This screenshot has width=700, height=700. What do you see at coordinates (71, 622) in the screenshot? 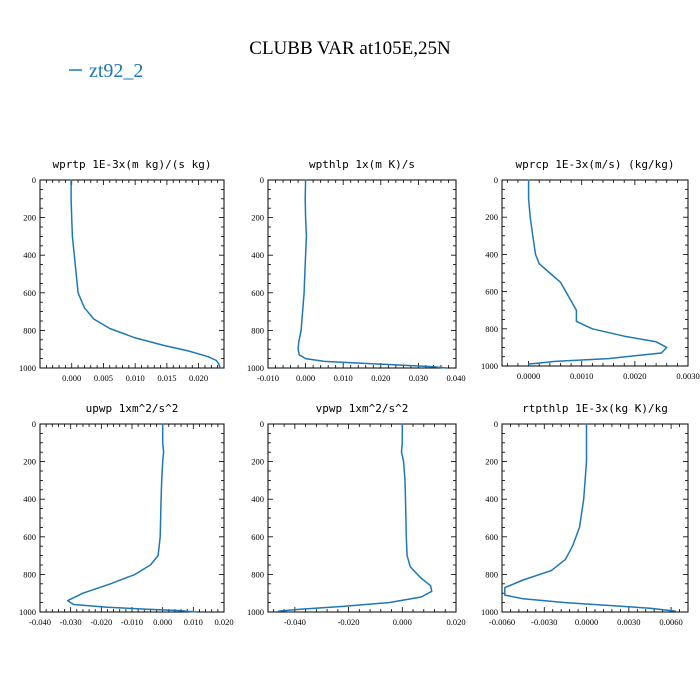
I see `x-tick-label: -0.030` at bounding box center [71, 622].